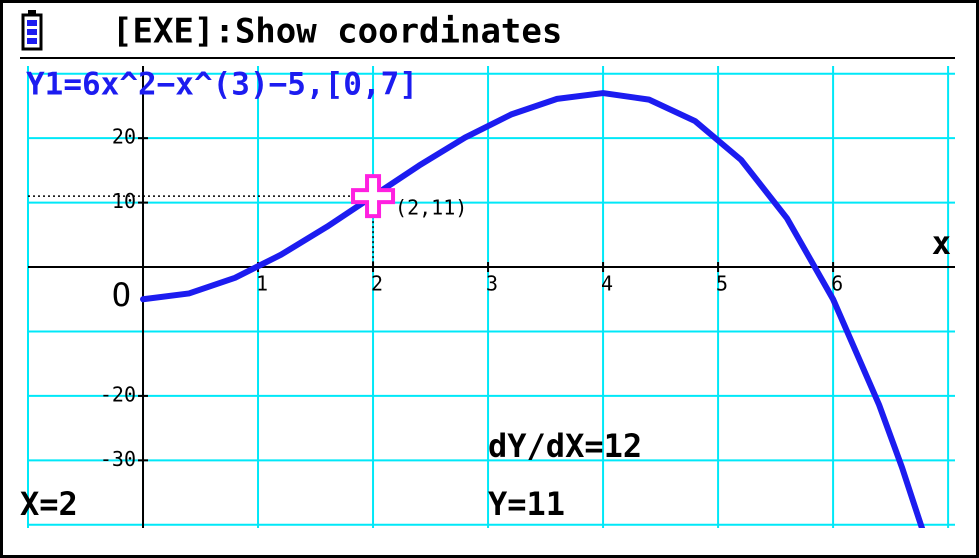 The height and width of the screenshot is (558, 979). Describe the element at coordinates (32, 30) in the screenshot. I see `battery-icon` at that location.